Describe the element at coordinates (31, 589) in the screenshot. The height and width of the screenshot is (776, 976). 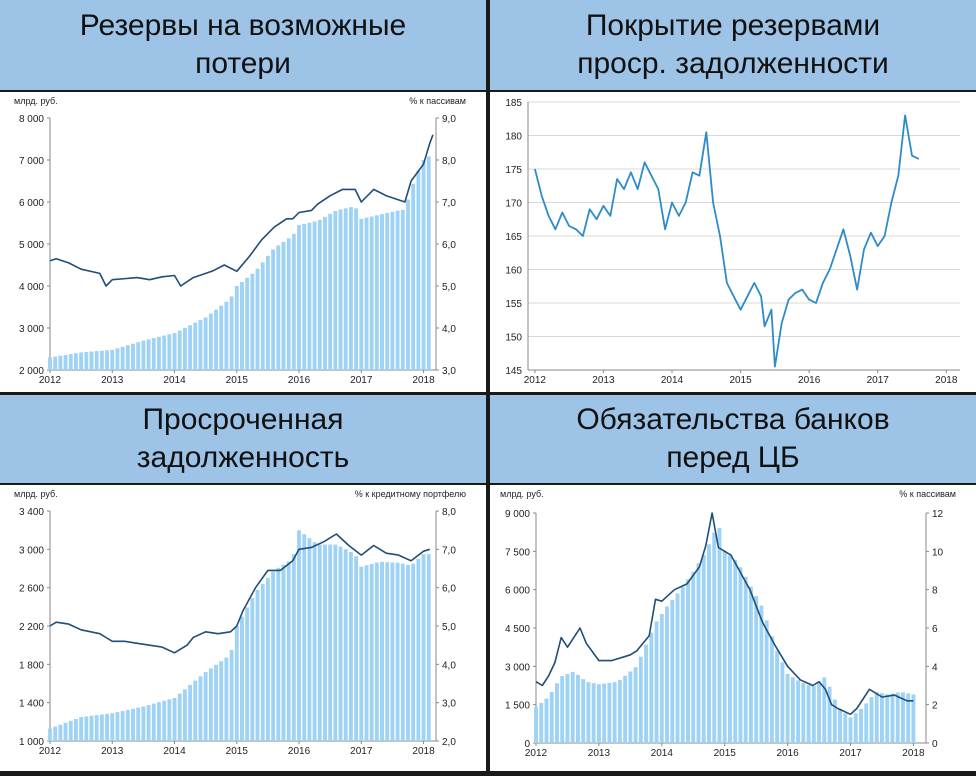
I see `y-tick-left-label: 2 600` at that location.